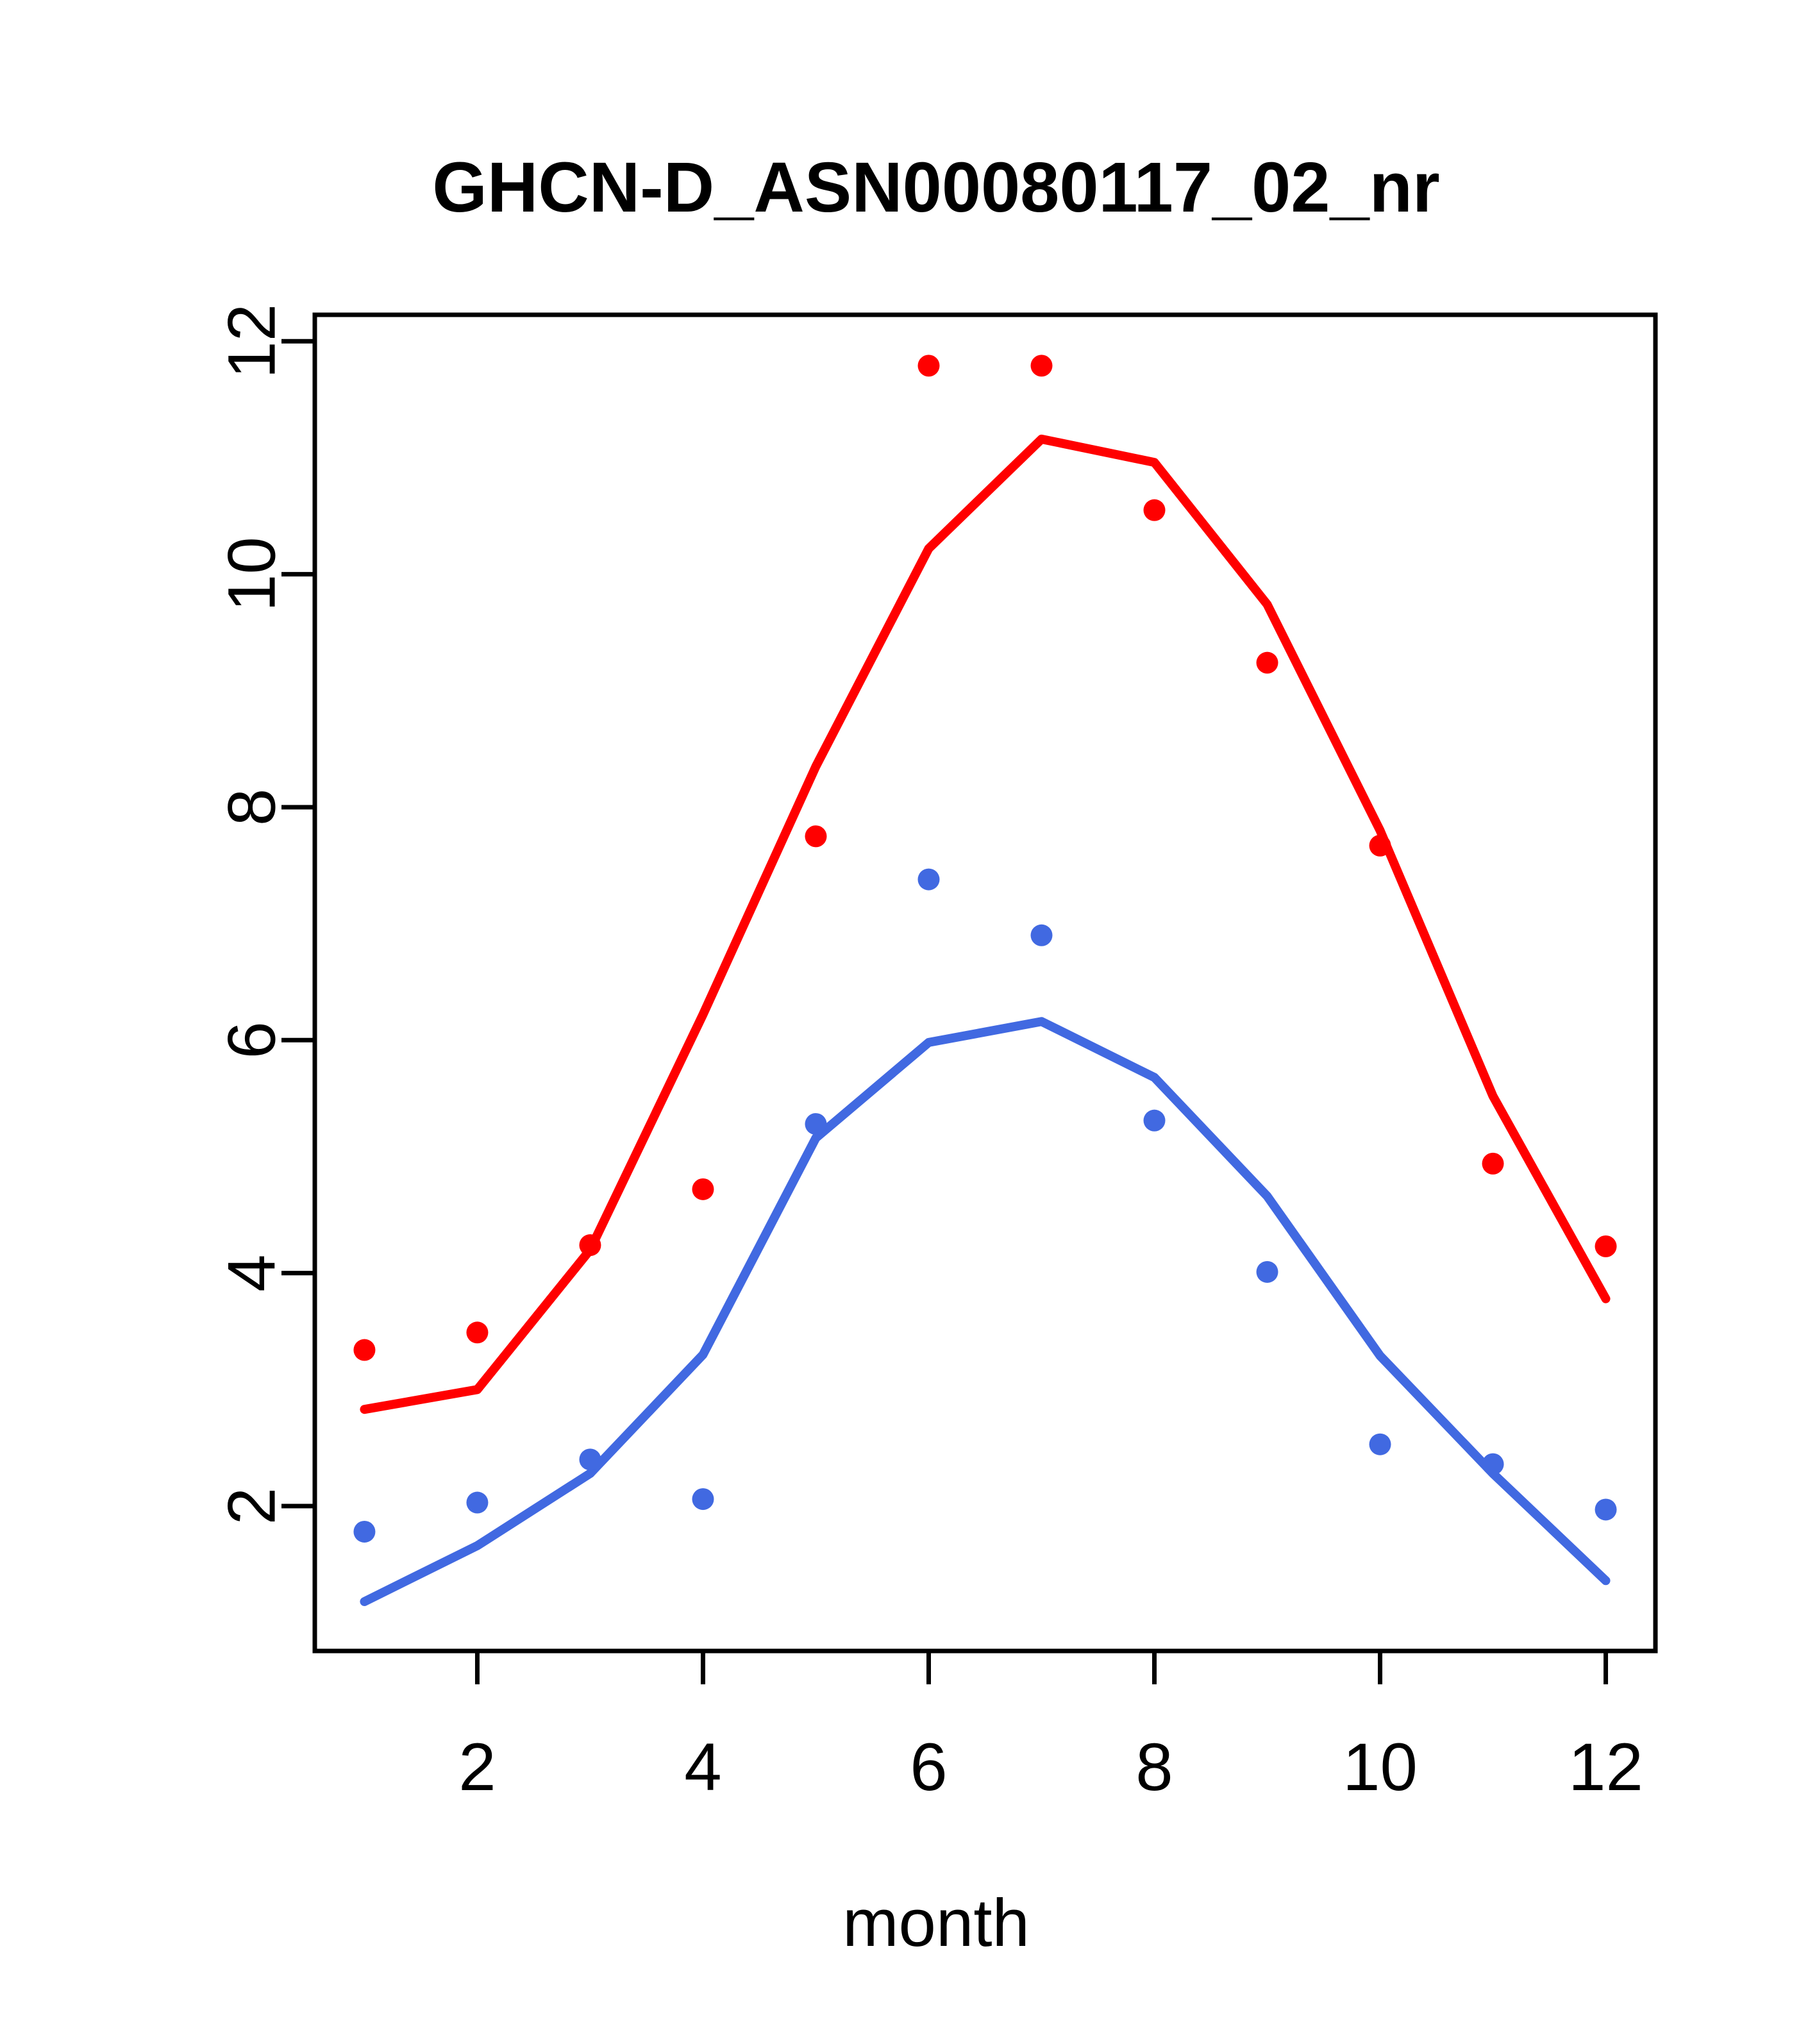 Image resolution: width=1817 pixels, height=2044 pixels. Describe the element at coordinates (1605, 1767) in the screenshot. I see `x-tick-label: 12` at that location.